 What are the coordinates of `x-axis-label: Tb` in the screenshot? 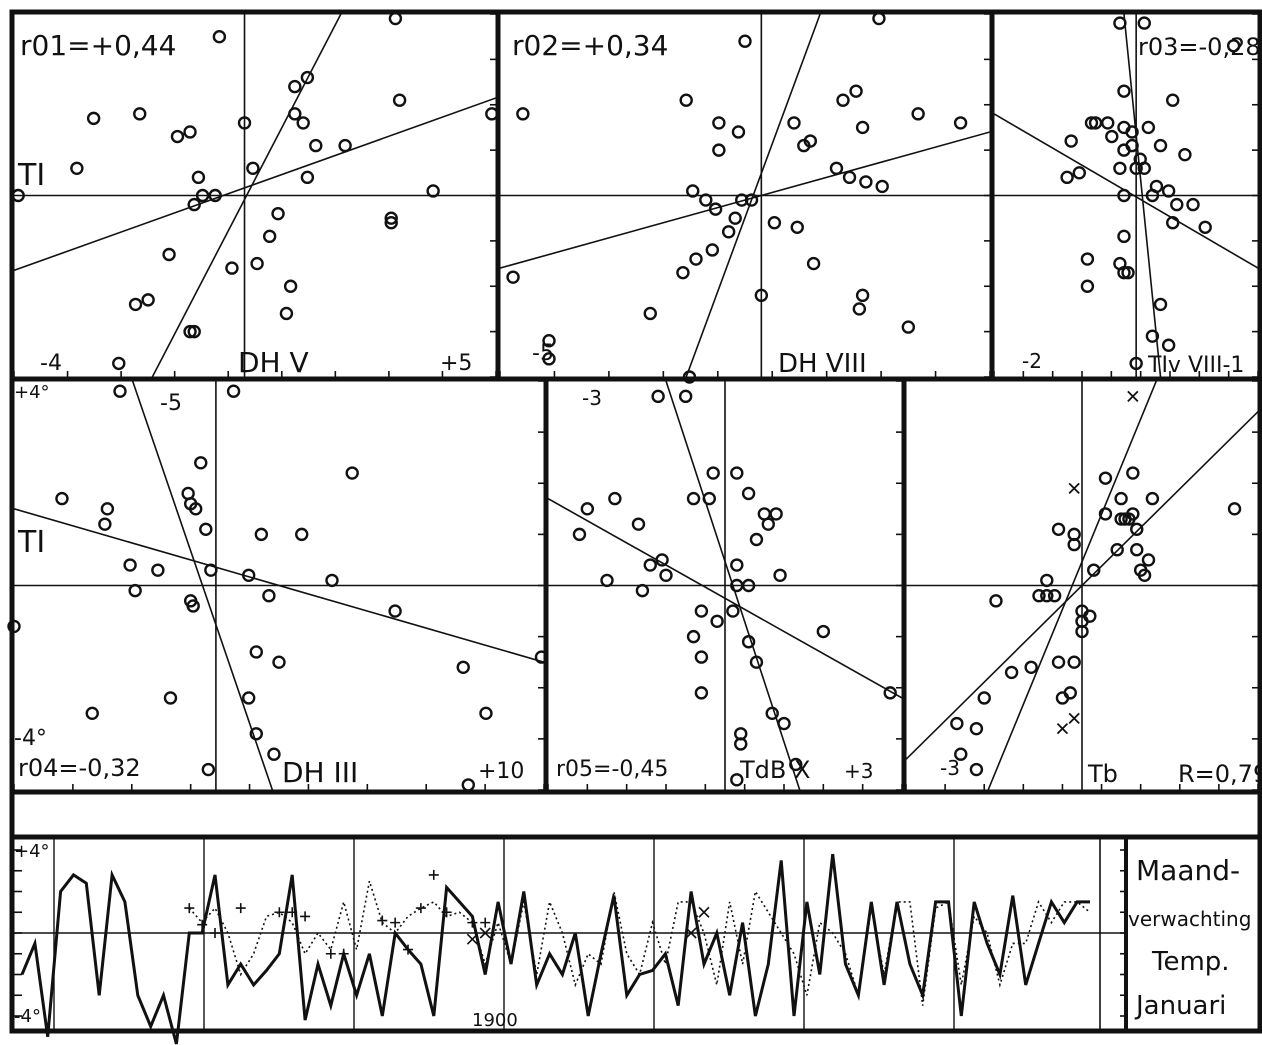 It's located at (1102, 774).